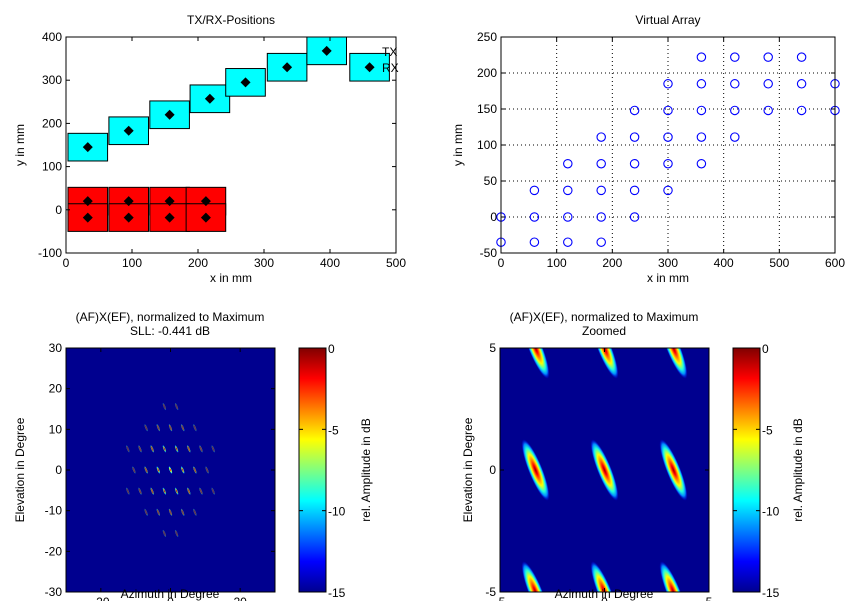 The height and width of the screenshot is (601, 845). I want to click on x-tick-label: -20, so click(101, 598).